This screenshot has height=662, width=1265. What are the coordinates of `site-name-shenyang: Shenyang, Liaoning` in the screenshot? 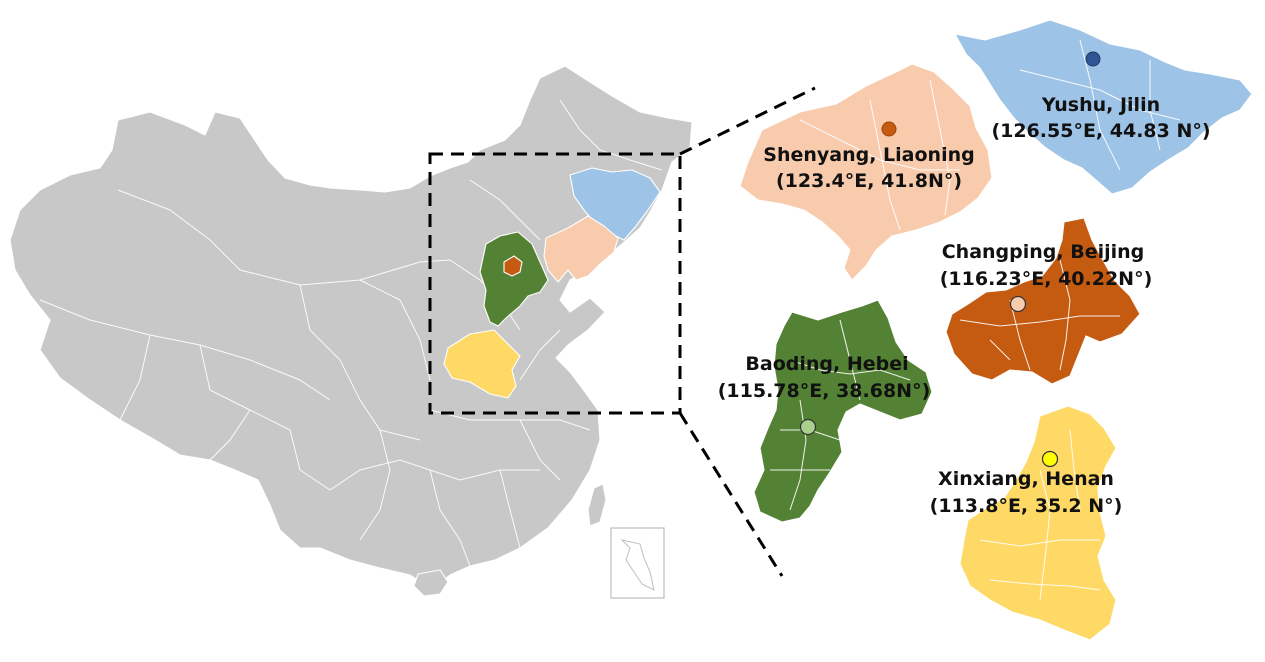 It's located at (868, 155).